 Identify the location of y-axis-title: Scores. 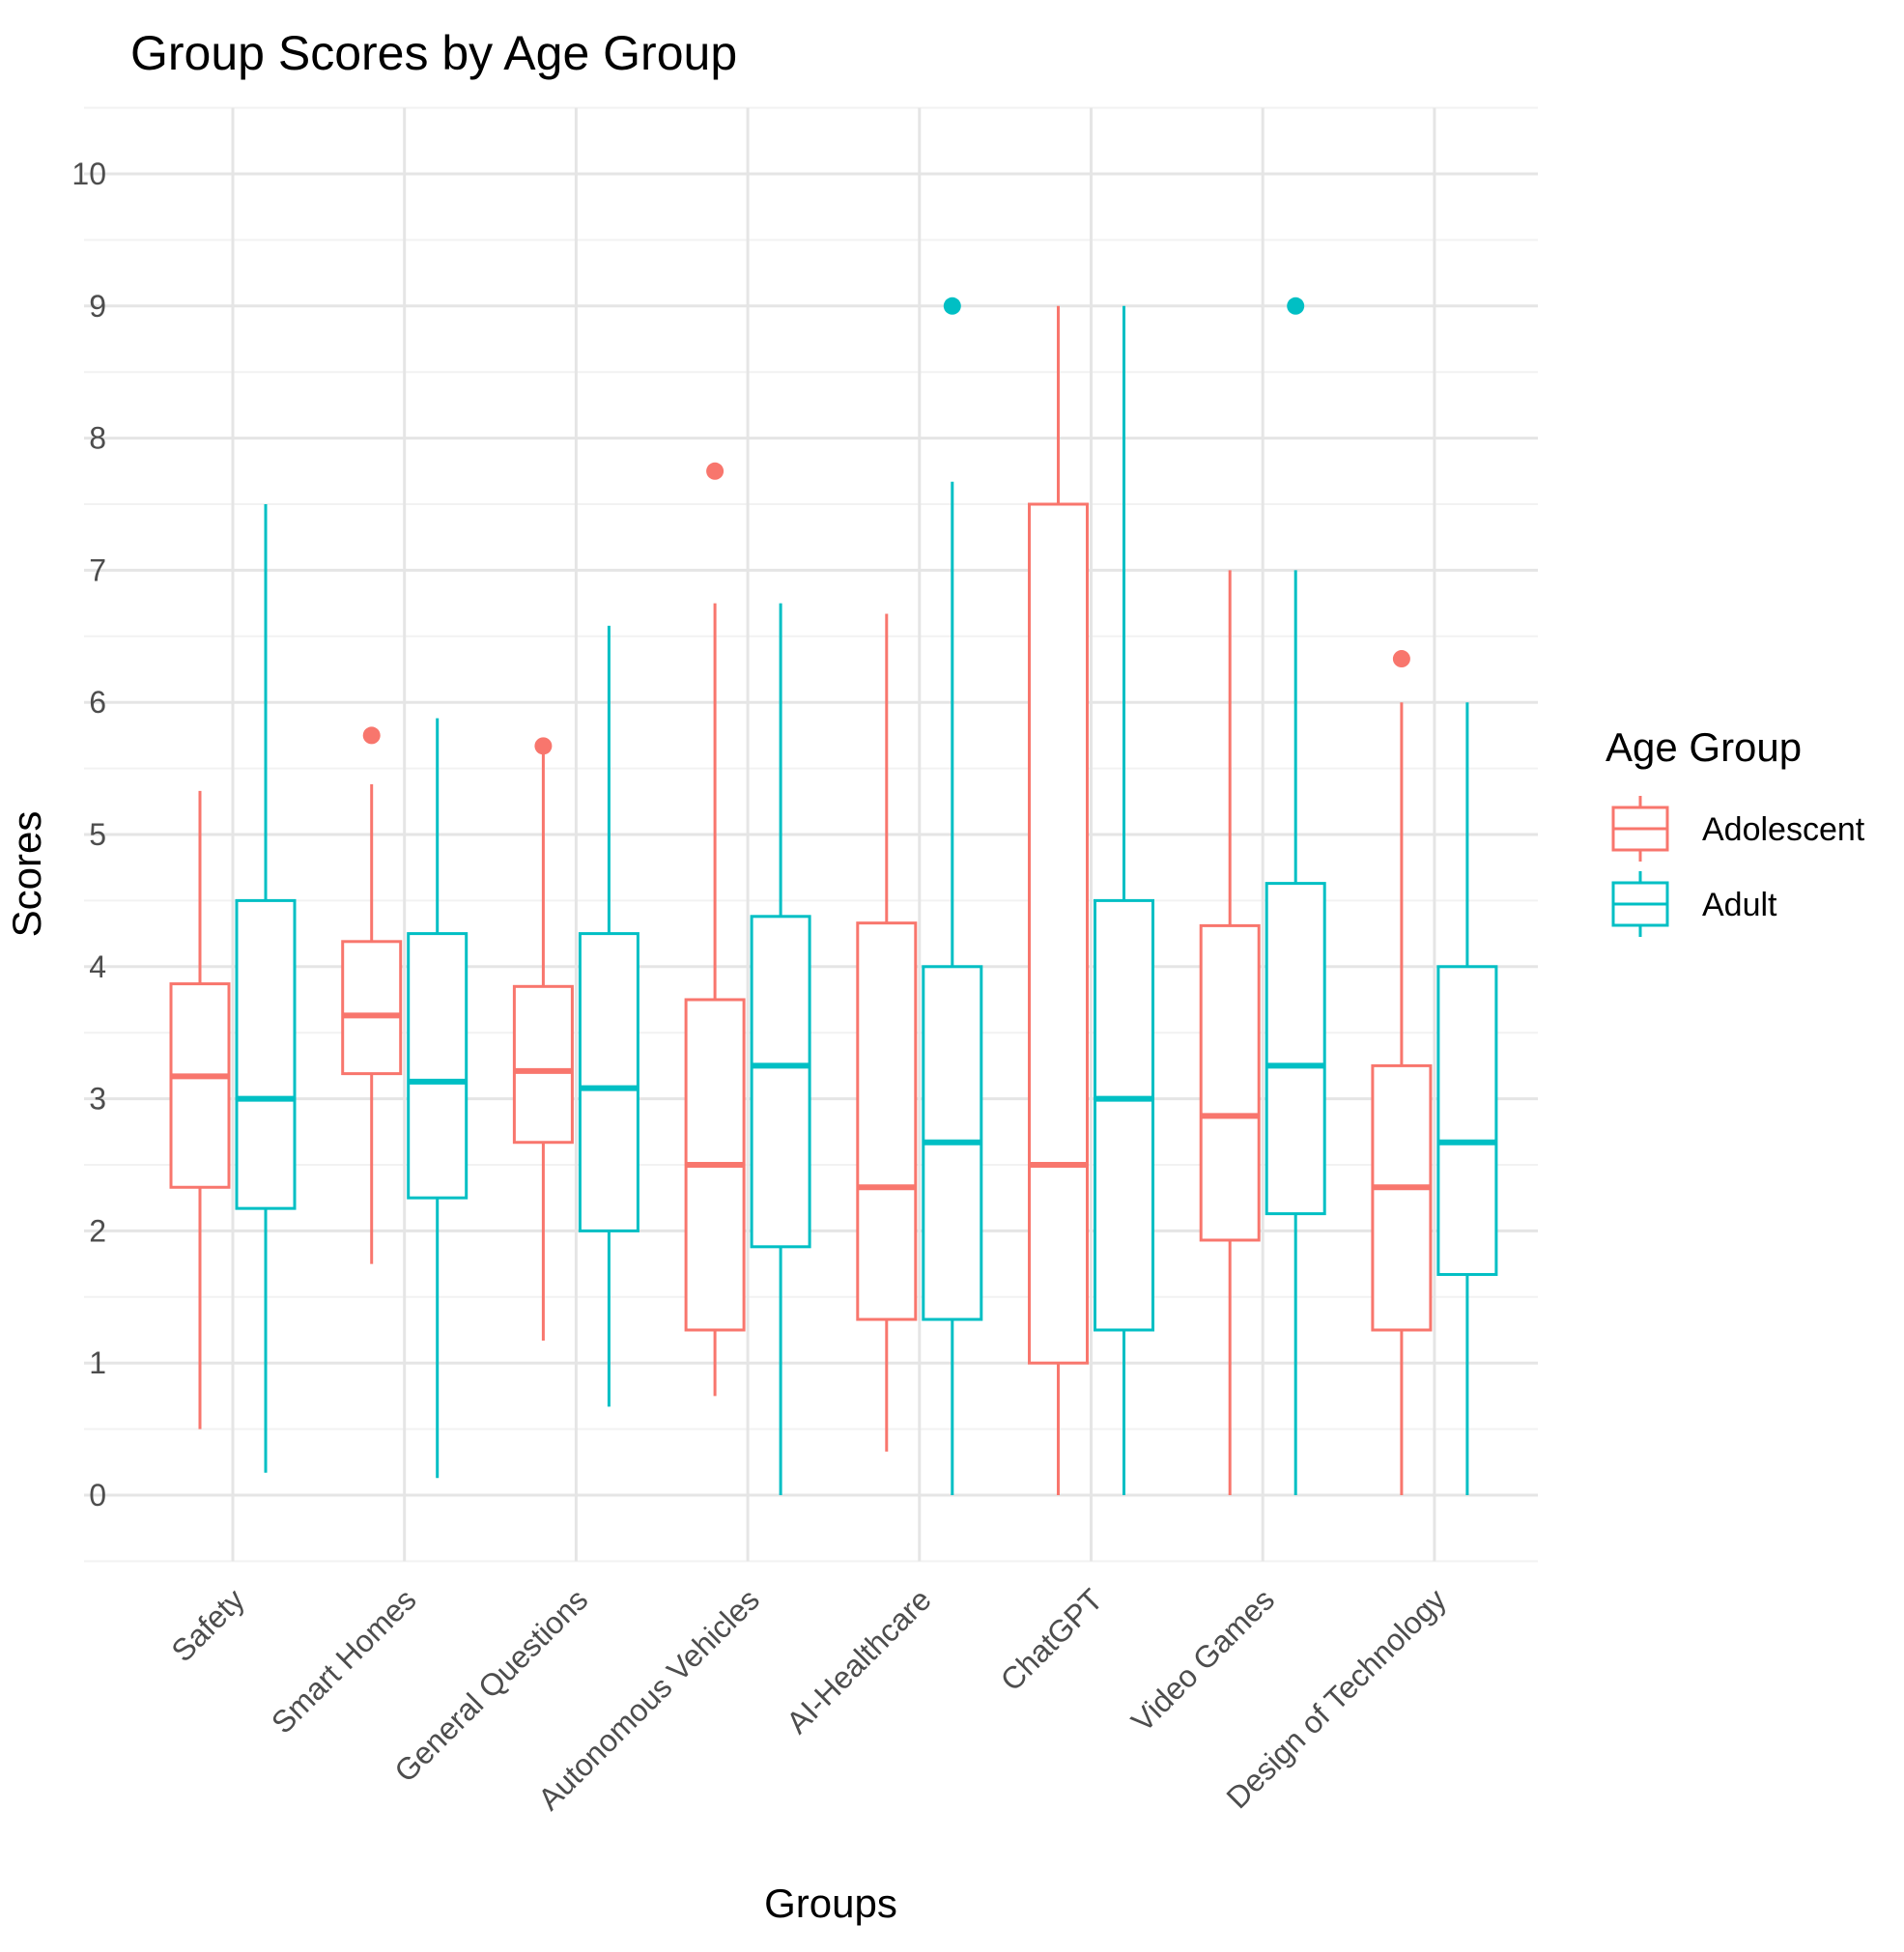
(26, 874).